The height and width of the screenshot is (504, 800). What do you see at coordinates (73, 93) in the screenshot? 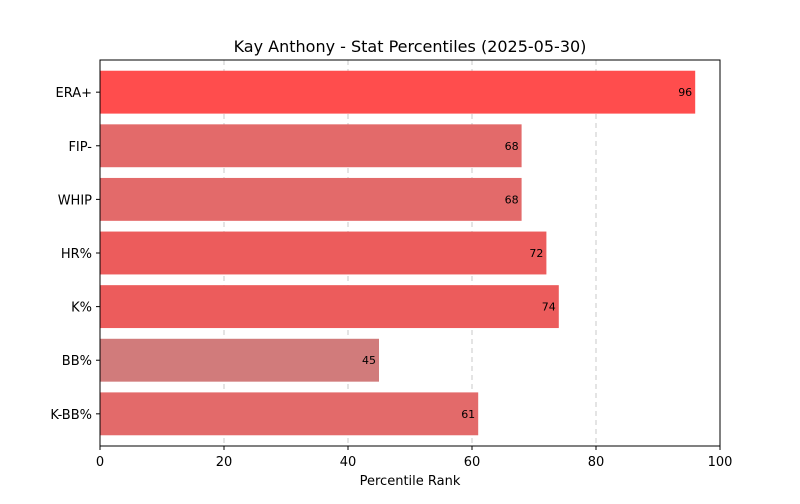
I see `y-tick-label: ERA+` at bounding box center [73, 93].